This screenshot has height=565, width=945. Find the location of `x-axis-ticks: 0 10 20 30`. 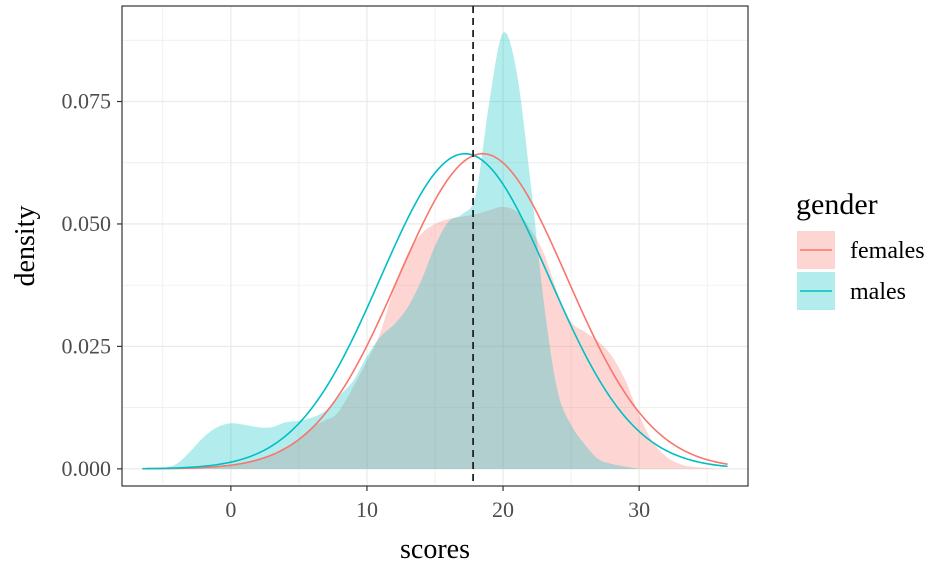

x-axis-ticks: 0 10 20 30 is located at coordinates (437, 504).